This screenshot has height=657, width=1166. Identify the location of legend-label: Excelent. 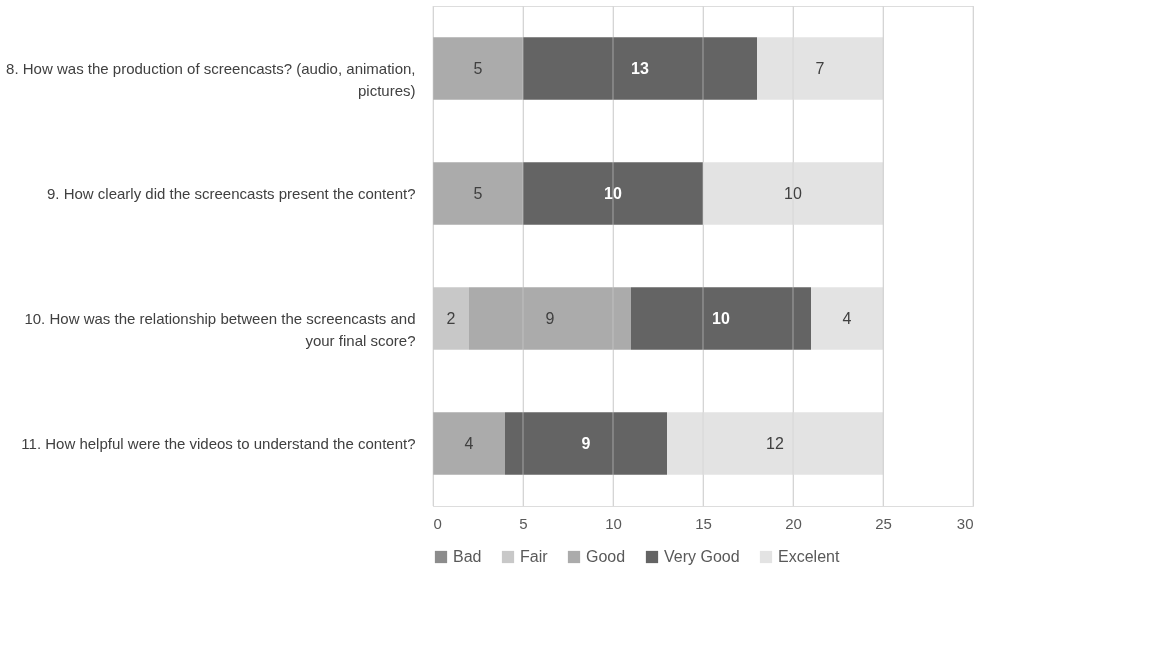
(809, 556).